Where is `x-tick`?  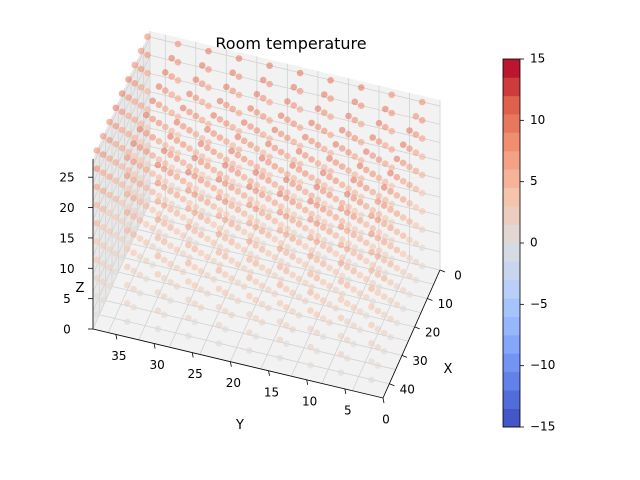
x-tick is located at coordinates (417, 328).